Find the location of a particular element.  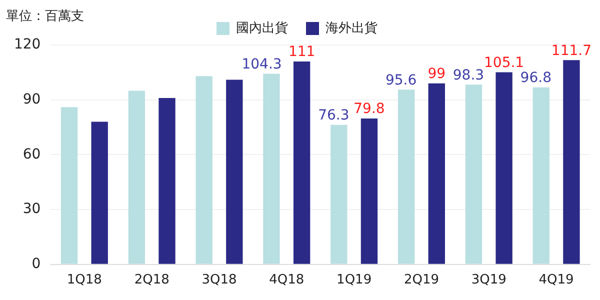

y-tick-label: 30 is located at coordinates (31, 209).